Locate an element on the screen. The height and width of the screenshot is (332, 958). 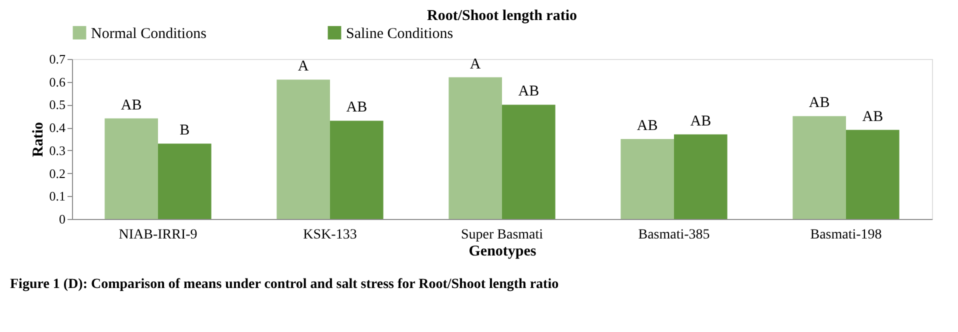
annotation: B is located at coordinates (185, 130).